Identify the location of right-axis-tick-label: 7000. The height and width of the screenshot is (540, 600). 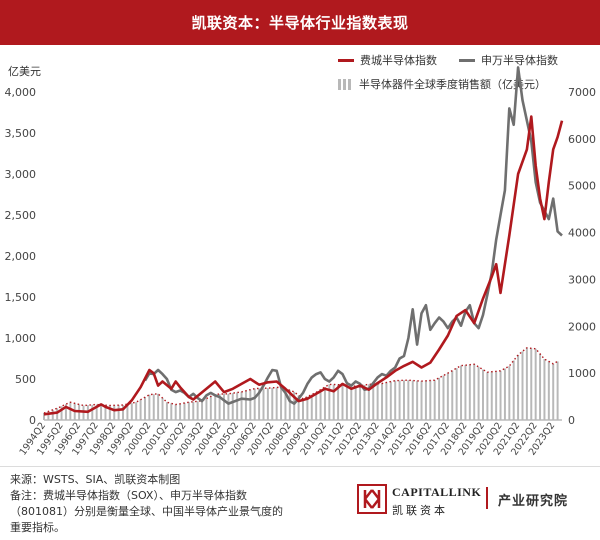
(582, 92).